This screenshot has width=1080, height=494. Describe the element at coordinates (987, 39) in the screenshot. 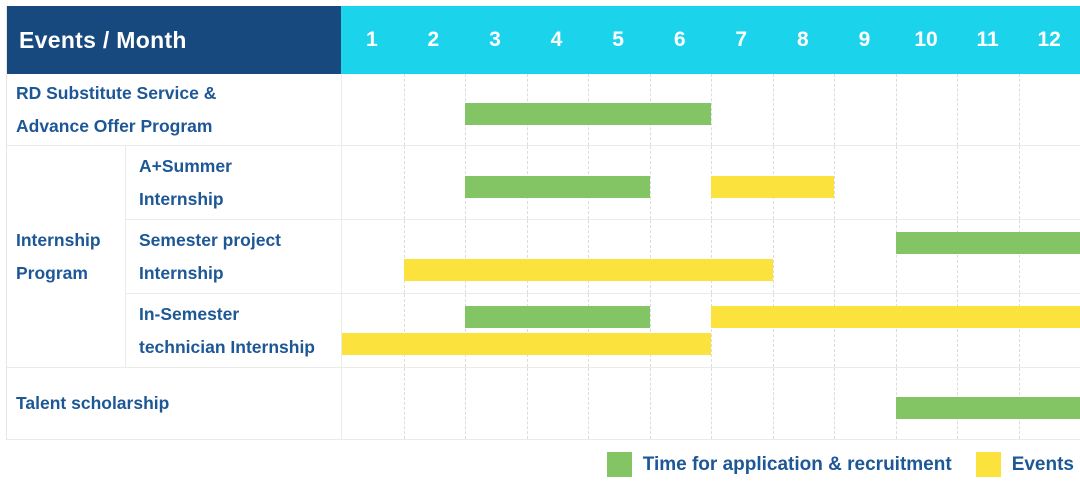

I see `month-header-cell: 11` at that location.